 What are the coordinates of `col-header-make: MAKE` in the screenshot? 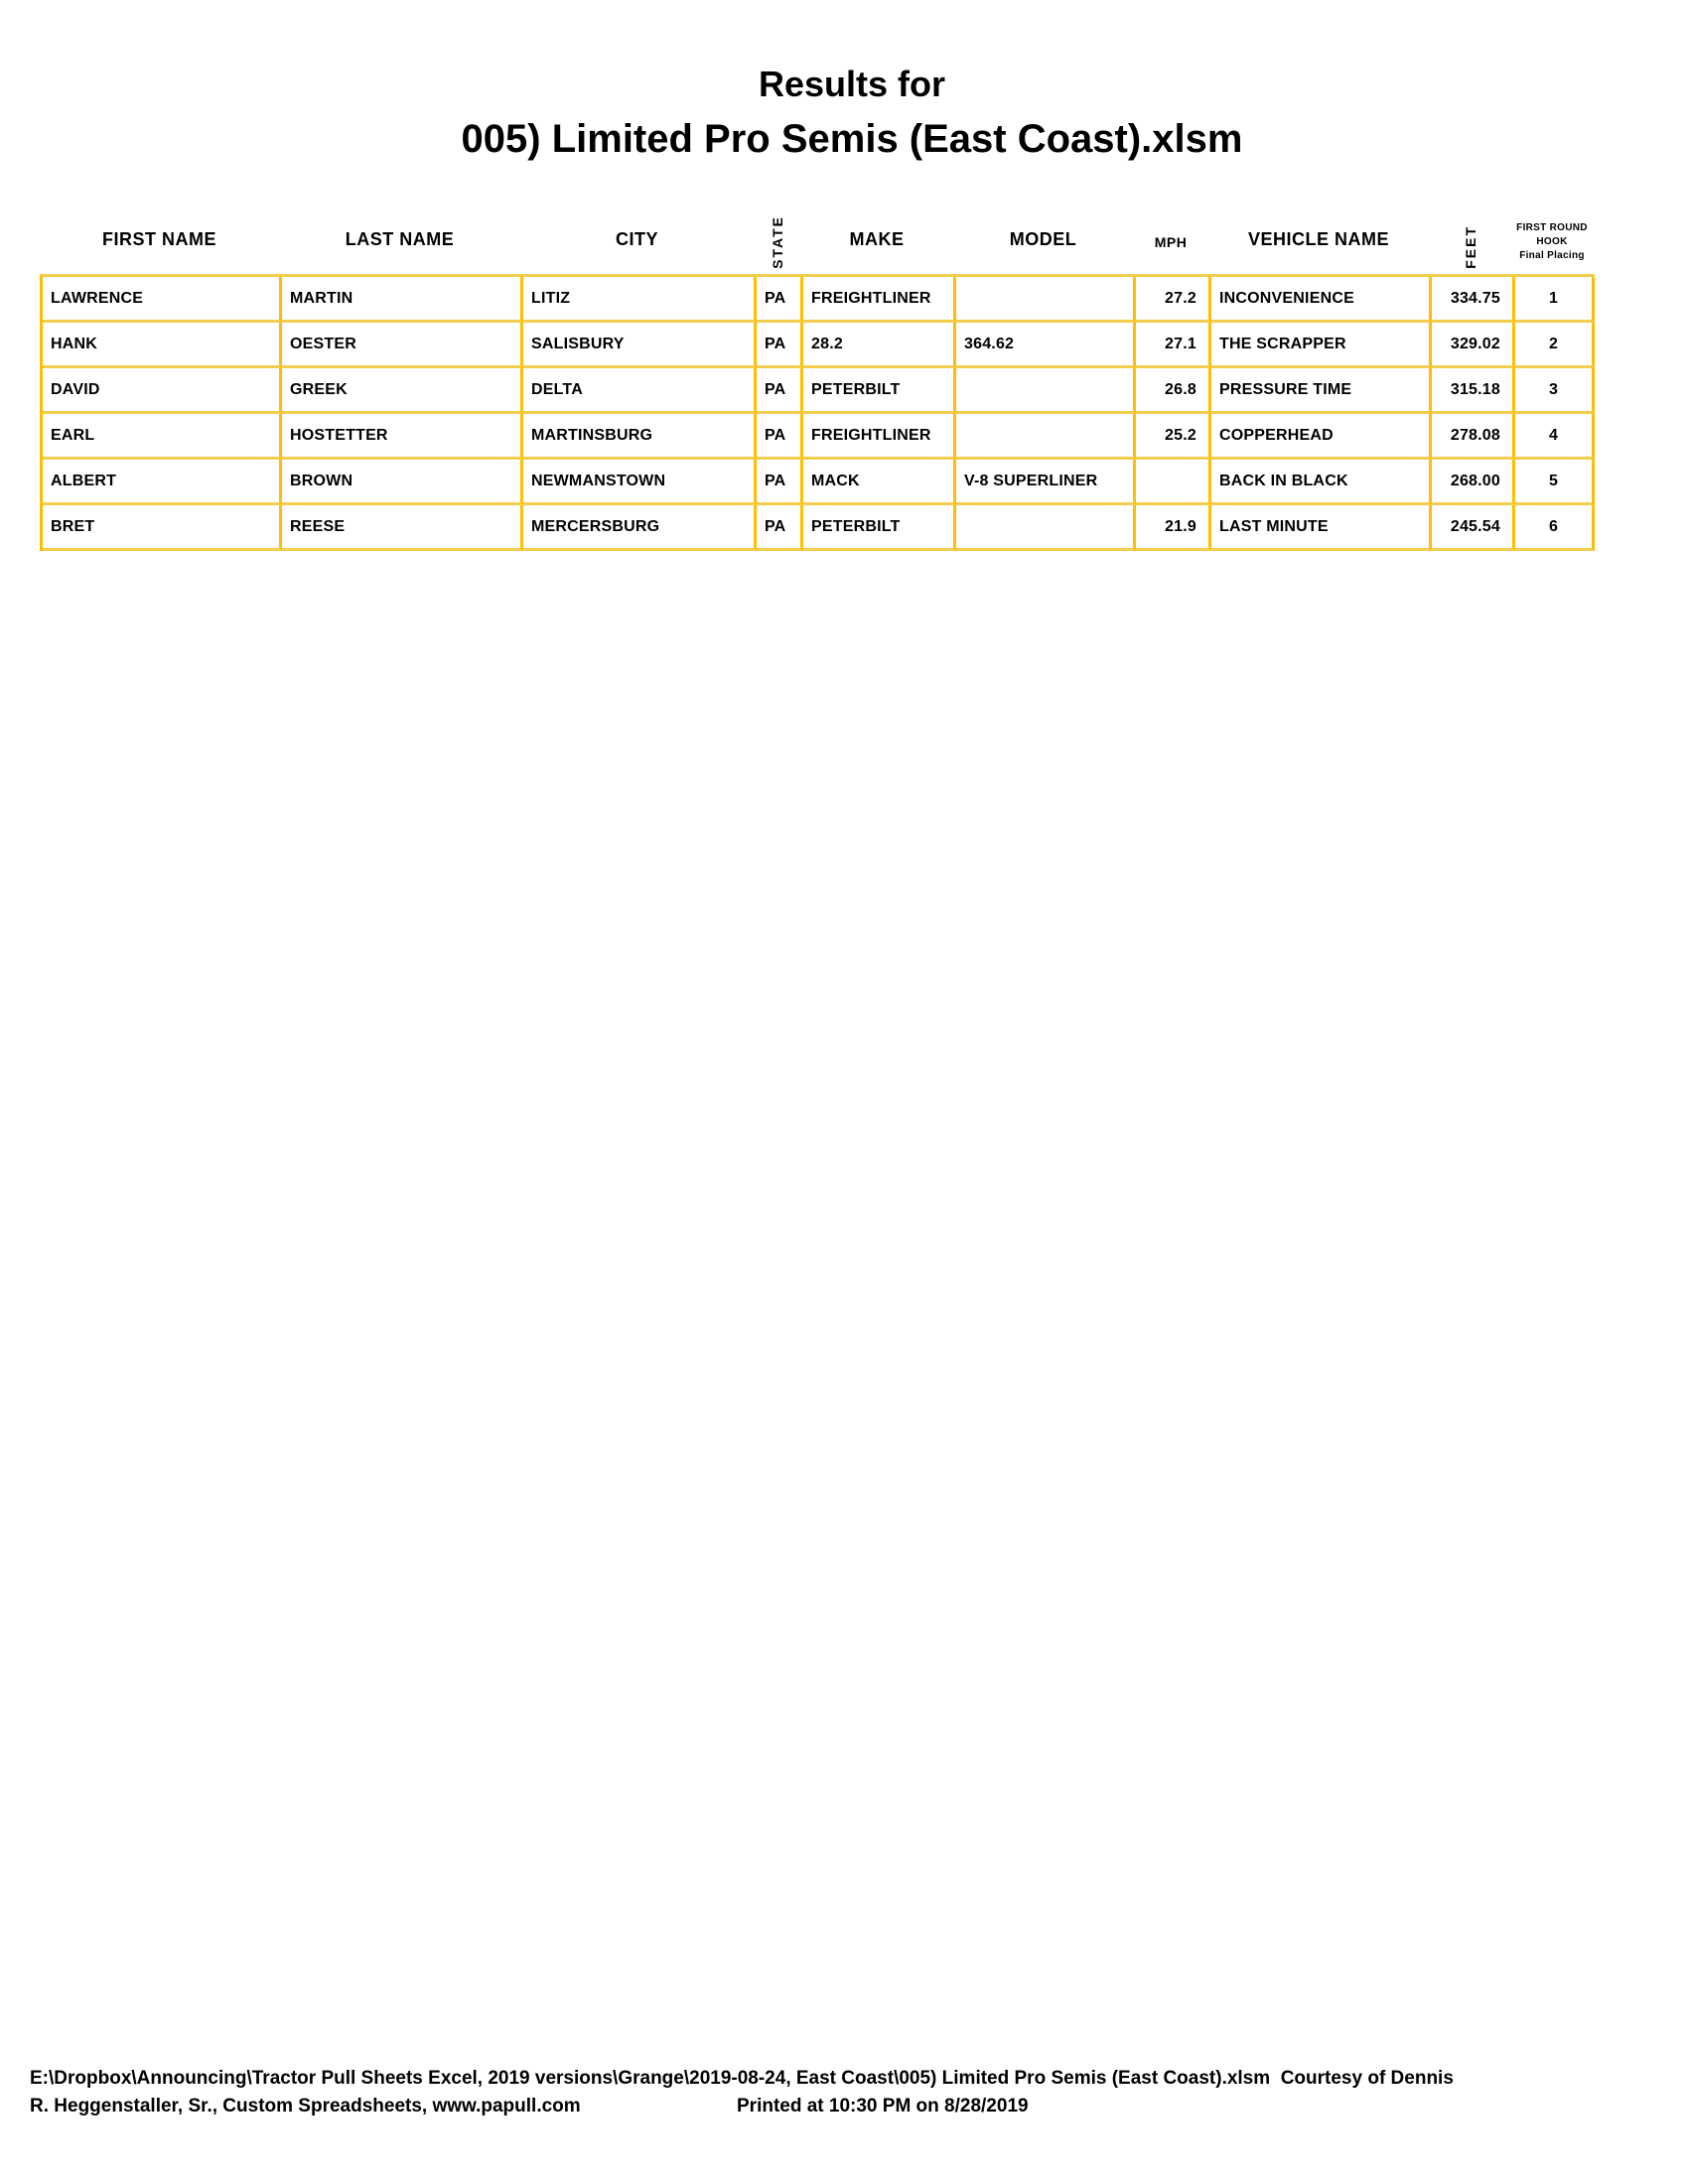 It's located at (876, 231).